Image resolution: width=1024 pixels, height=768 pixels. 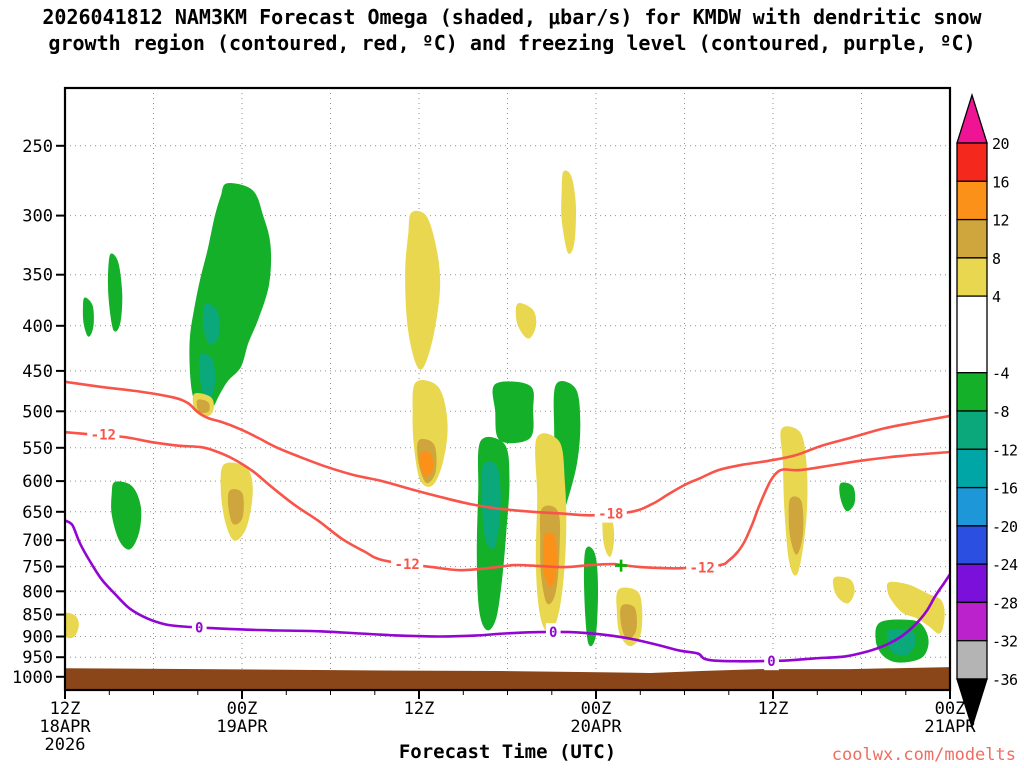 I want to click on x-tick-label: 19APR, so click(x=242, y=727).